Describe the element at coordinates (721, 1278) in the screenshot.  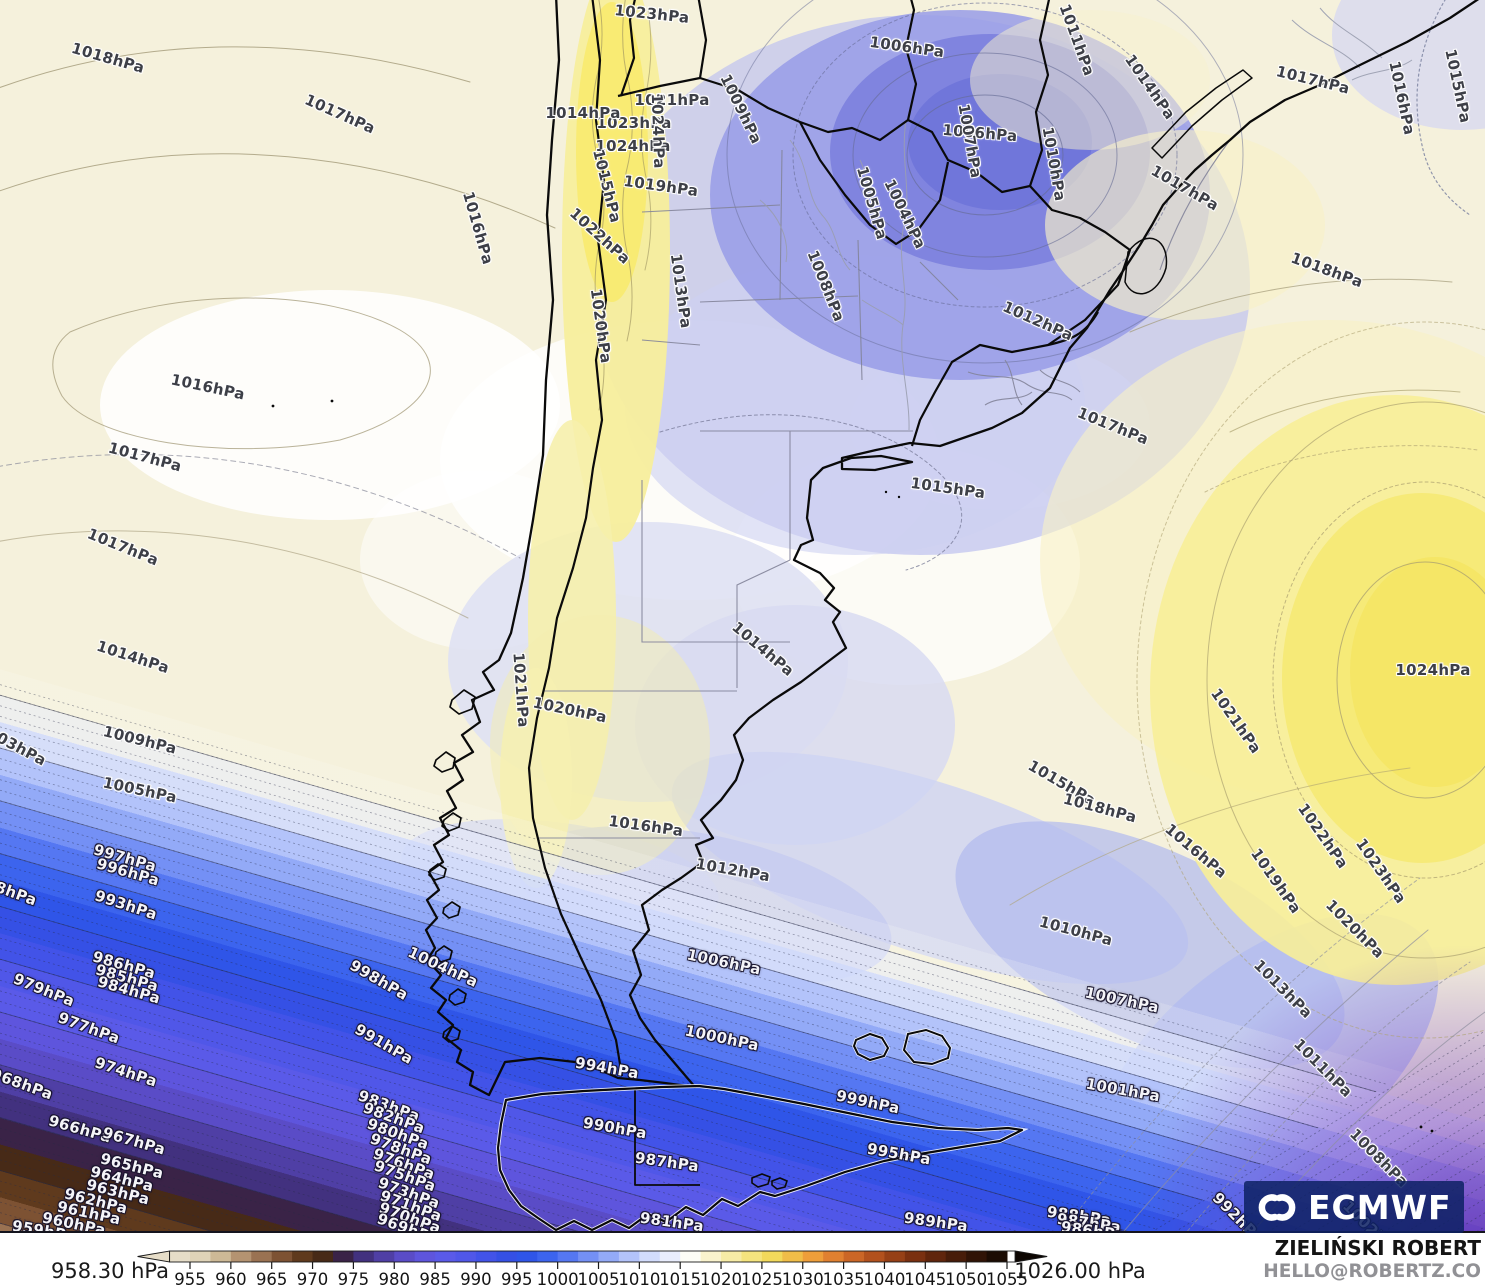
I see `colorbar-tick-label: 1020` at that location.